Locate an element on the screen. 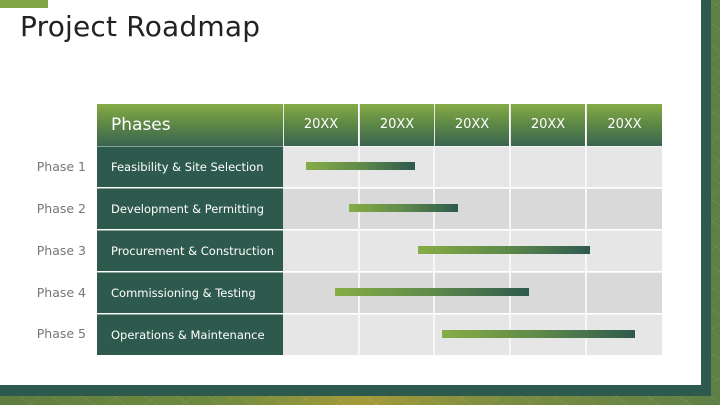 This screenshot has width=720, height=405. grid-divider is located at coordinates (359, 250).